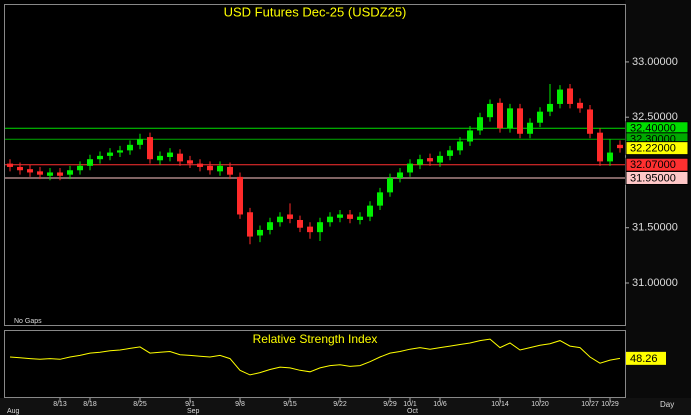 The height and width of the screenshot is (415, 691). Describe the element at coordinates (667, 404) in the screenshot. I see `period: Day` at that location.